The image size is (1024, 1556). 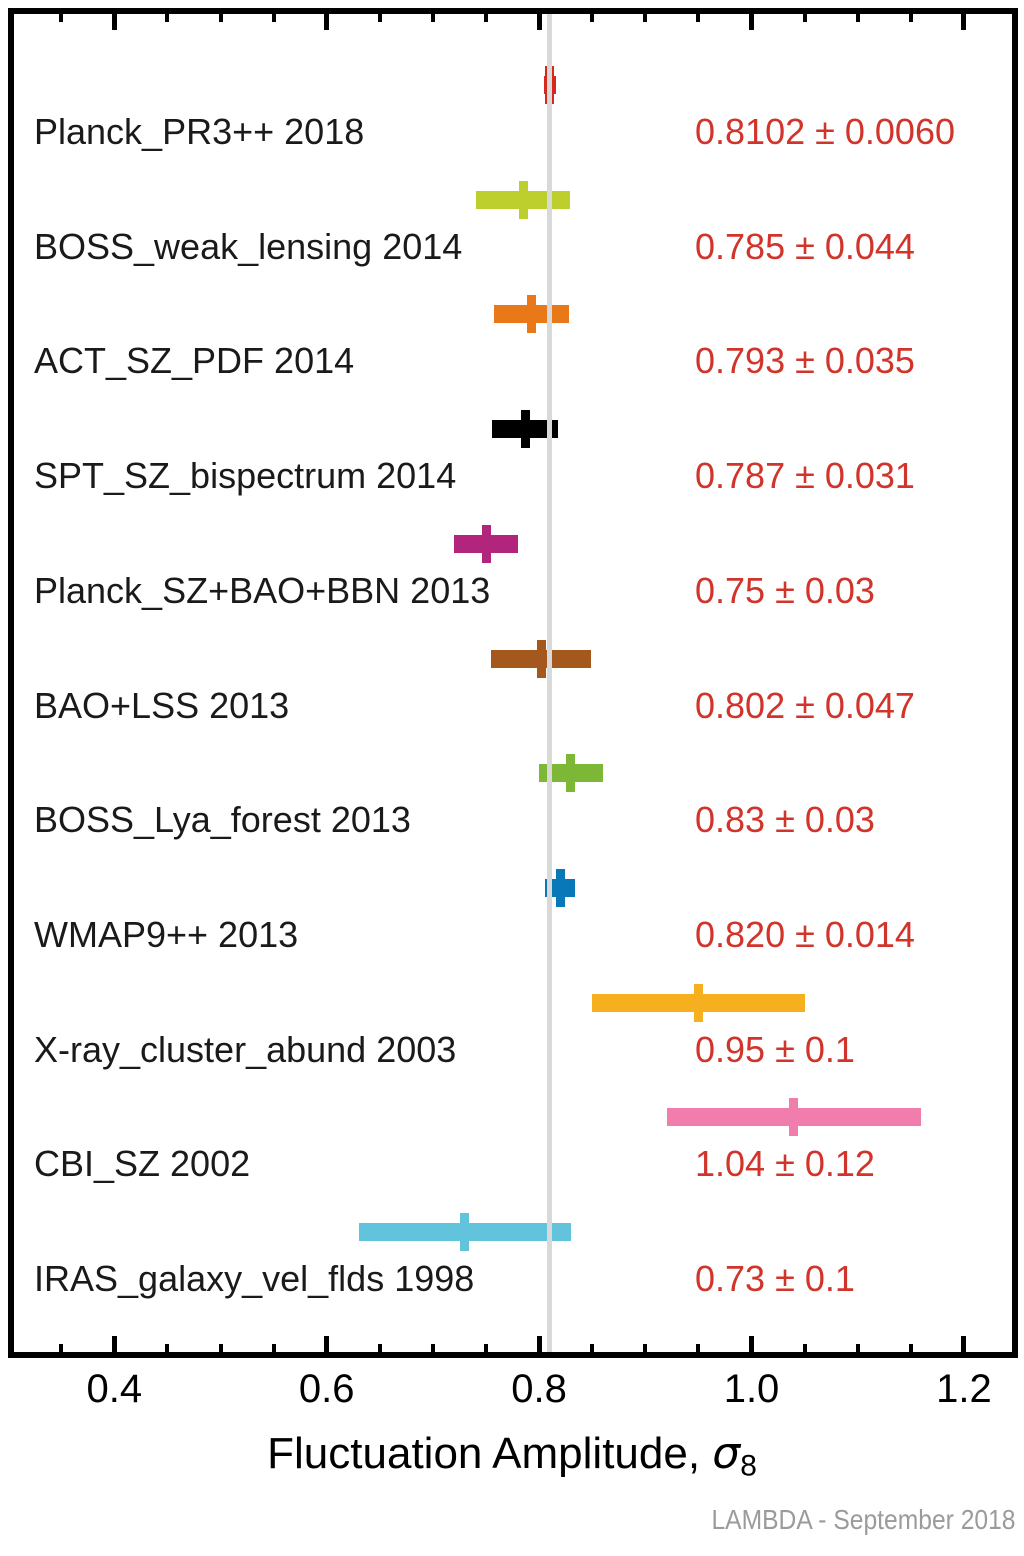 I want to click on sigma-symbol: σ, so click(x=726, y=1453).